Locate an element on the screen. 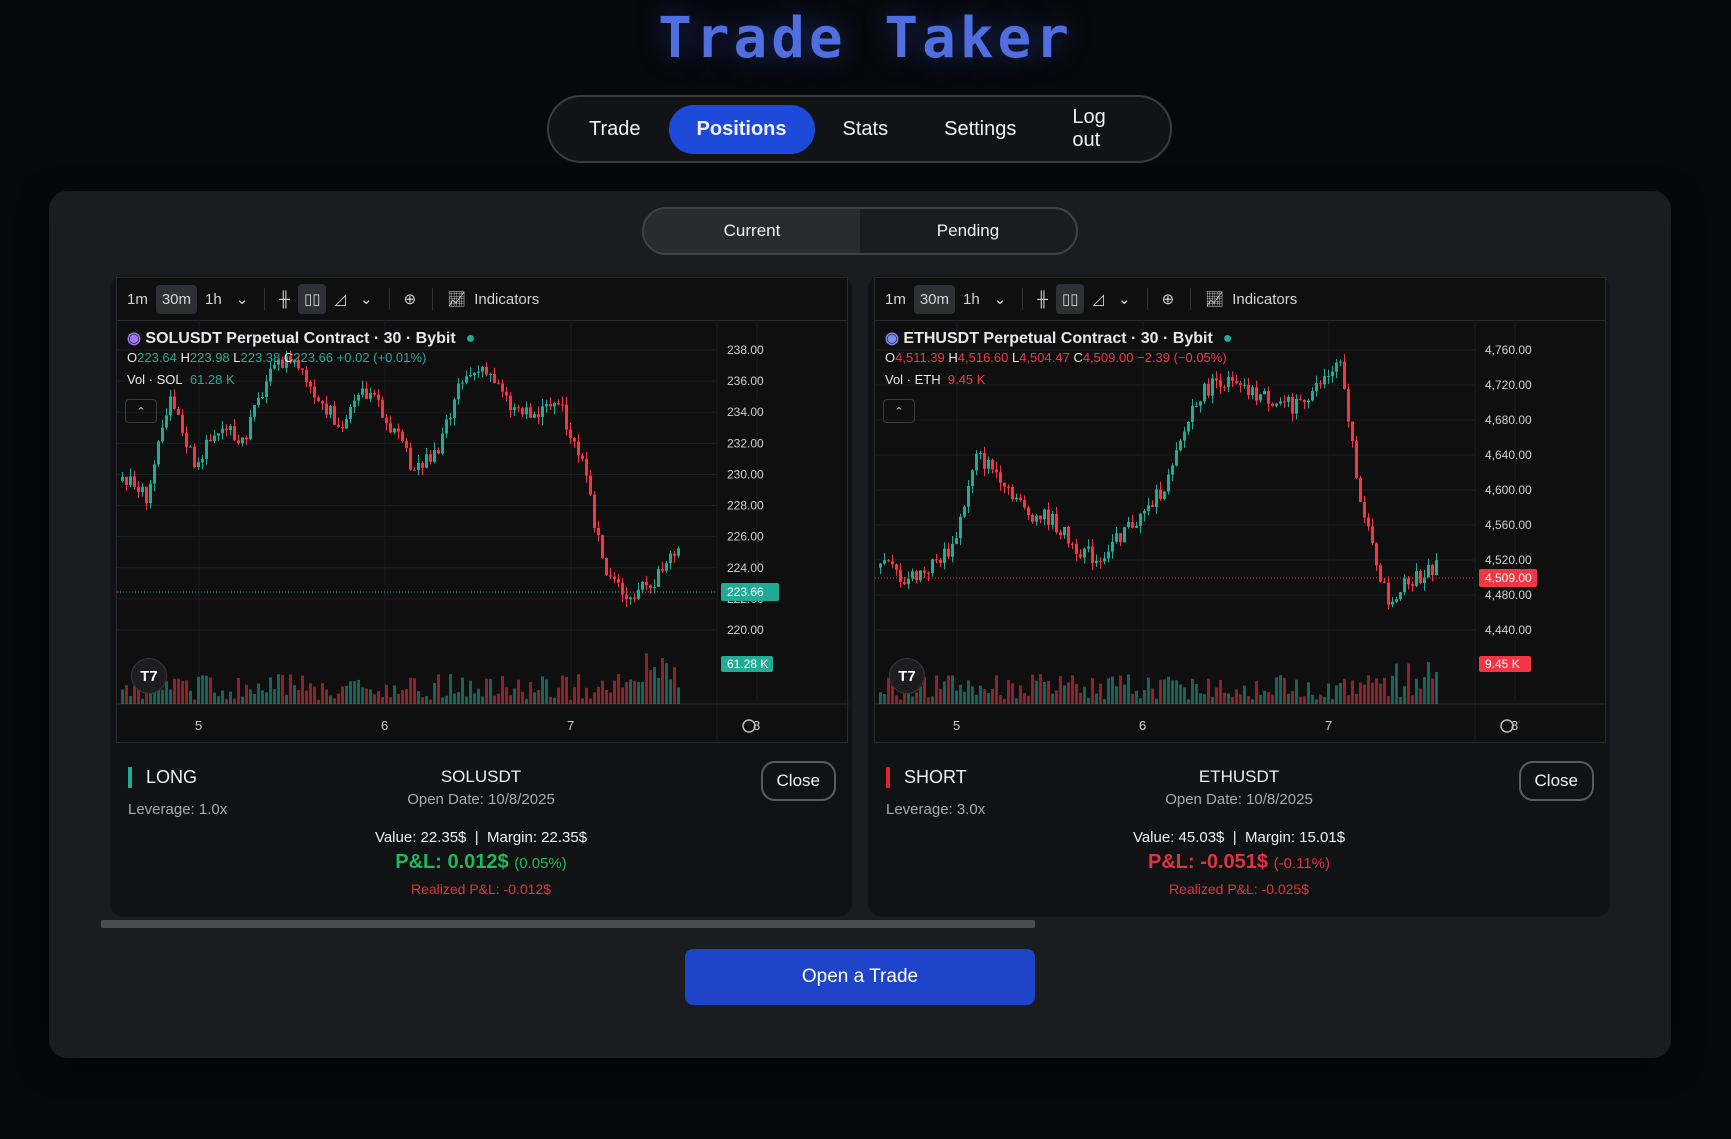  open-date: Open Date: 10/8/2025 is located at coordinates (481, 799).